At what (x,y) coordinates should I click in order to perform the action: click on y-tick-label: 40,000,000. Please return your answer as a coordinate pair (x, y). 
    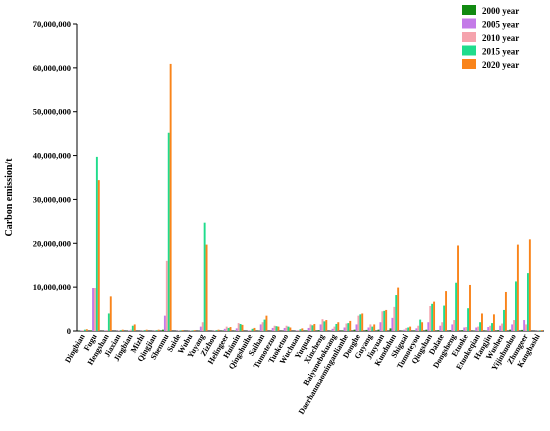
    Looking at the image, I should click on (52, 156).